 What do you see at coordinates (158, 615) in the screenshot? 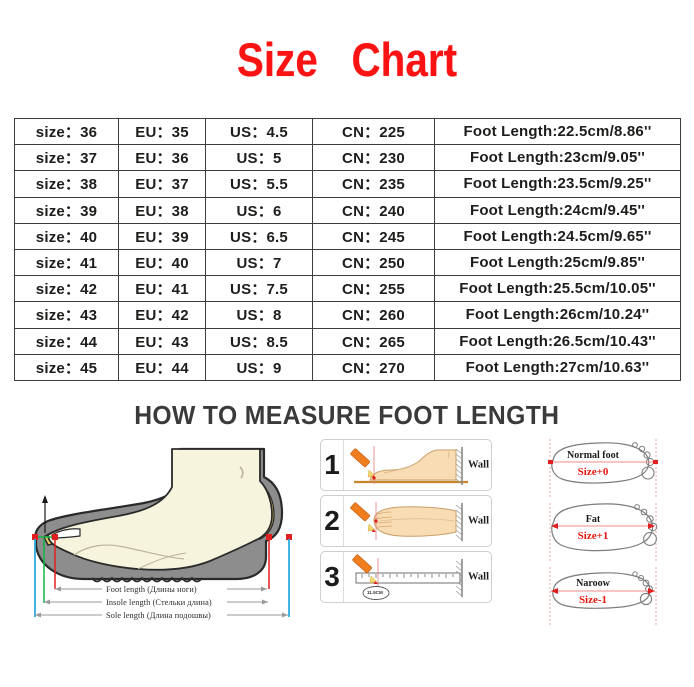
I see `label-sole-length: Sole length (Длина подошвы)` at bounding box center [158, 615].